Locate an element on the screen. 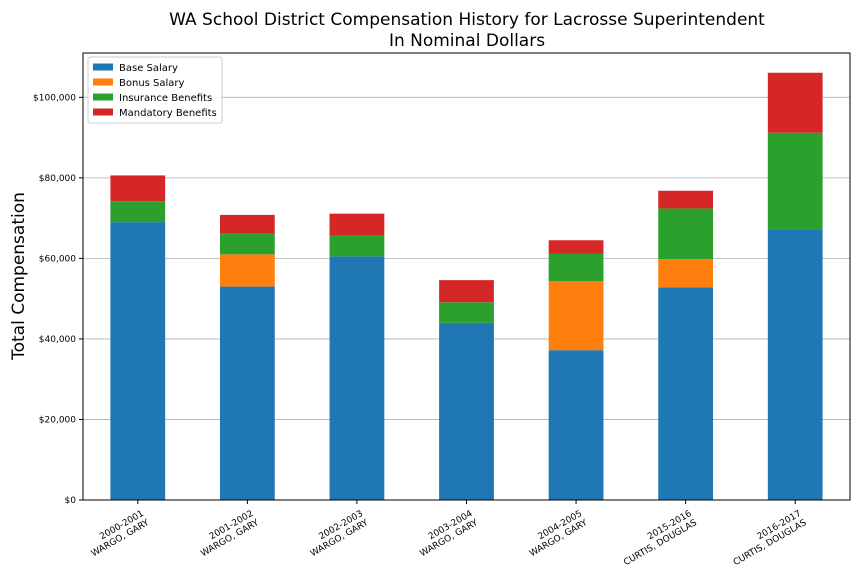 The image size is (864, 576). legend-entry: Bonus Salary is located at coordinates (152, 83).